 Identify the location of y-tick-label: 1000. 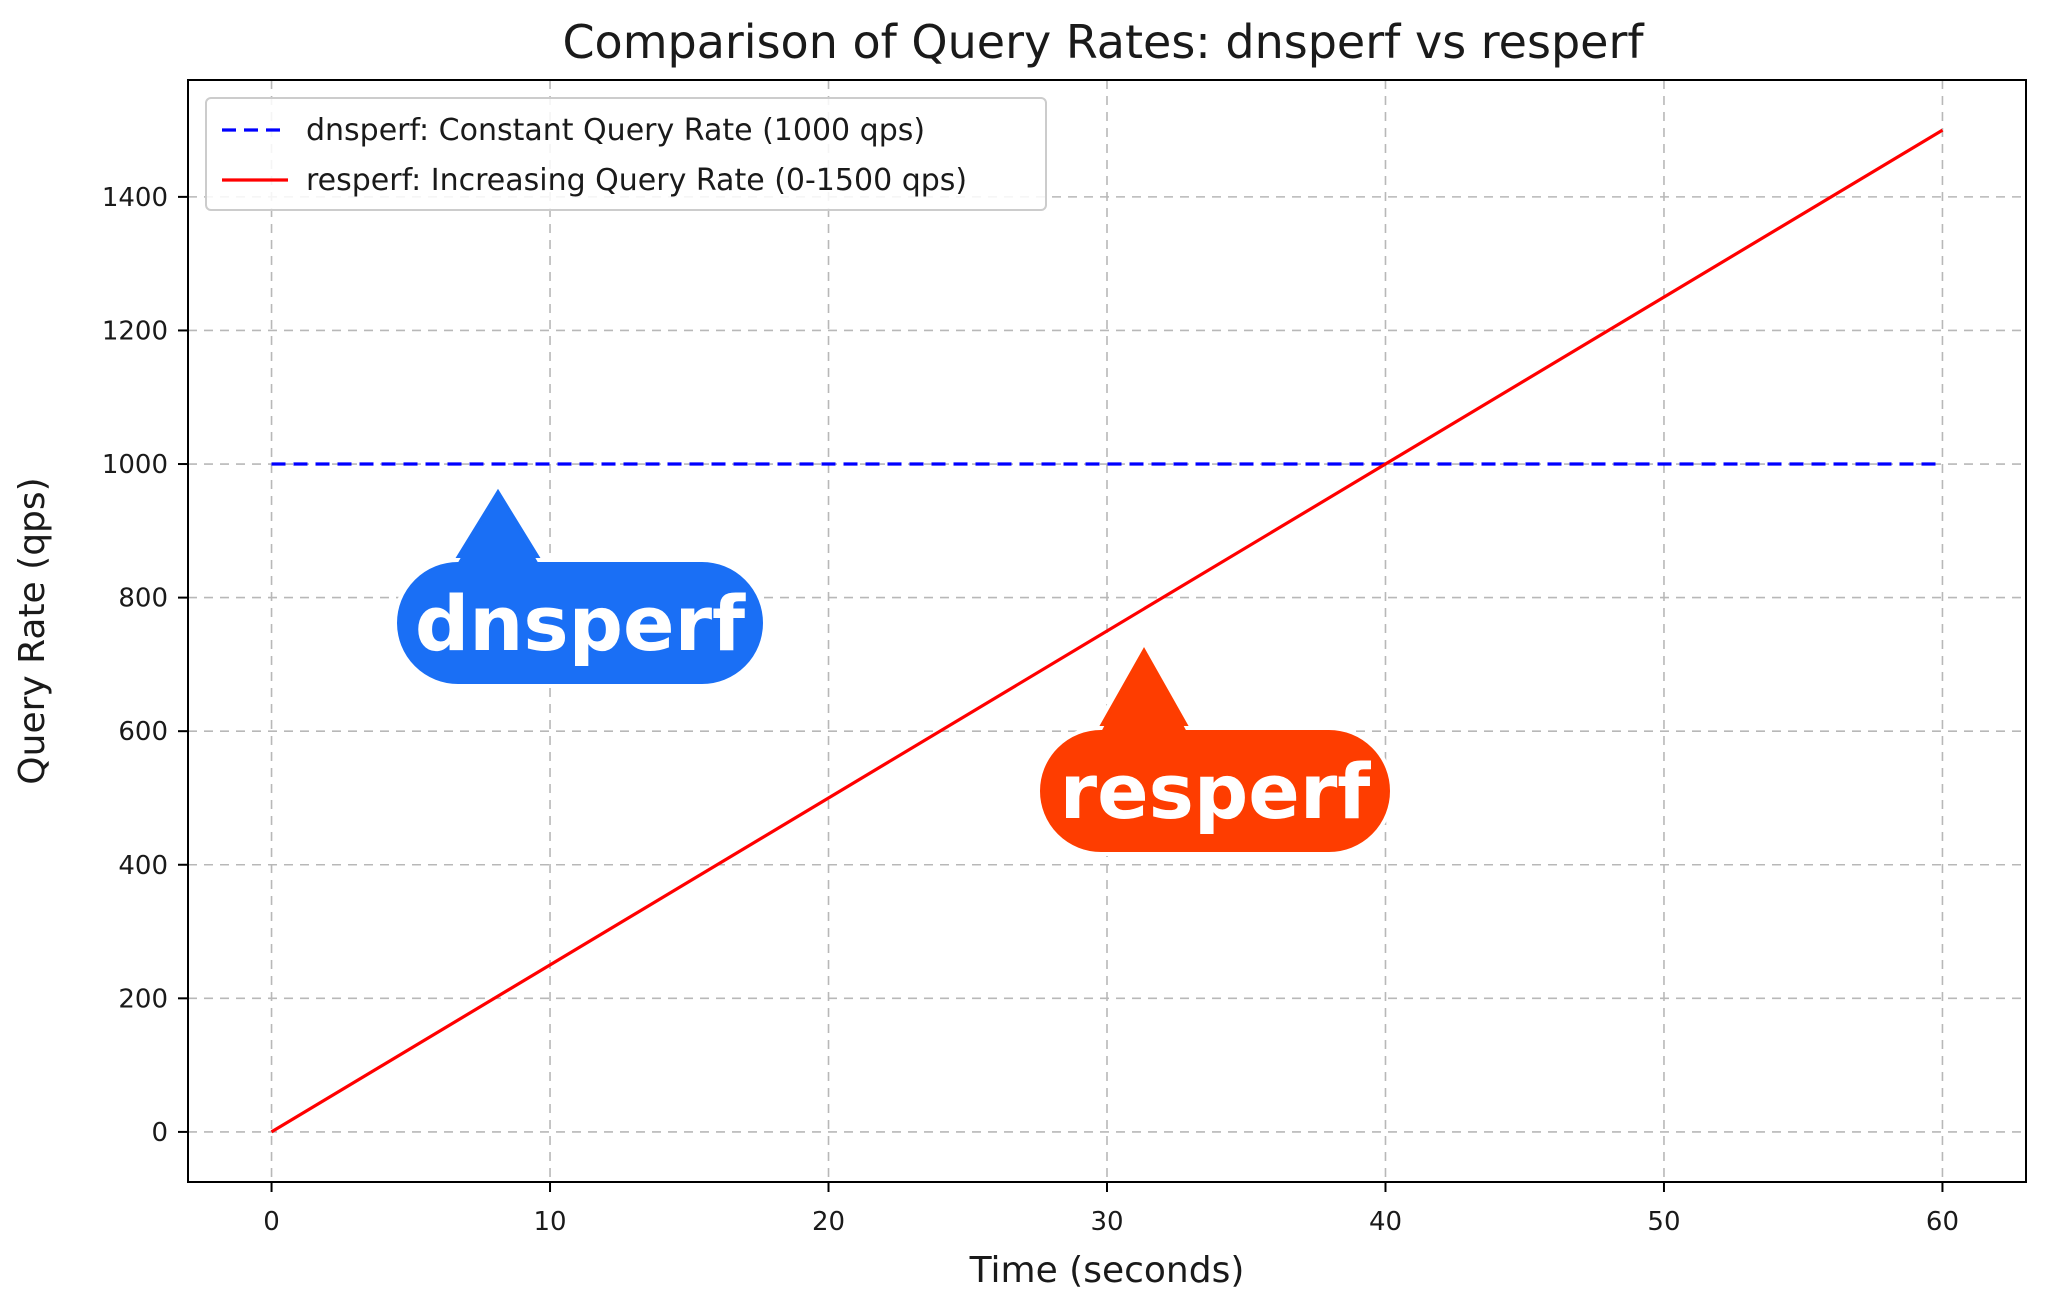
(135, 465).